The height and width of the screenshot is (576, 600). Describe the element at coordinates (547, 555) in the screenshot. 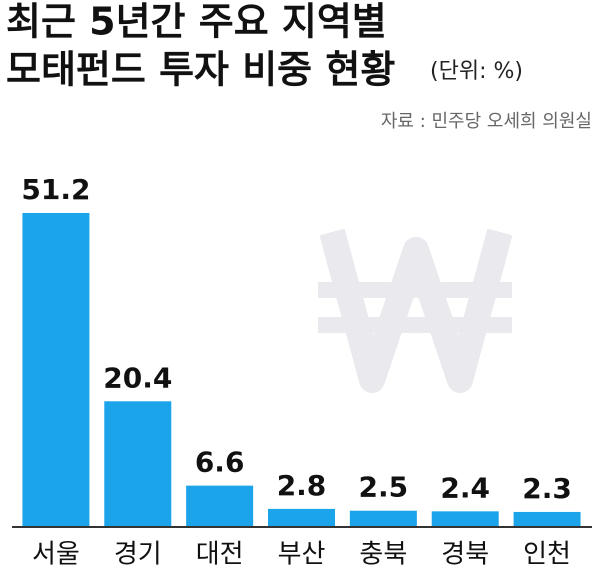

I see `x-tick-label: 인천` at that location.